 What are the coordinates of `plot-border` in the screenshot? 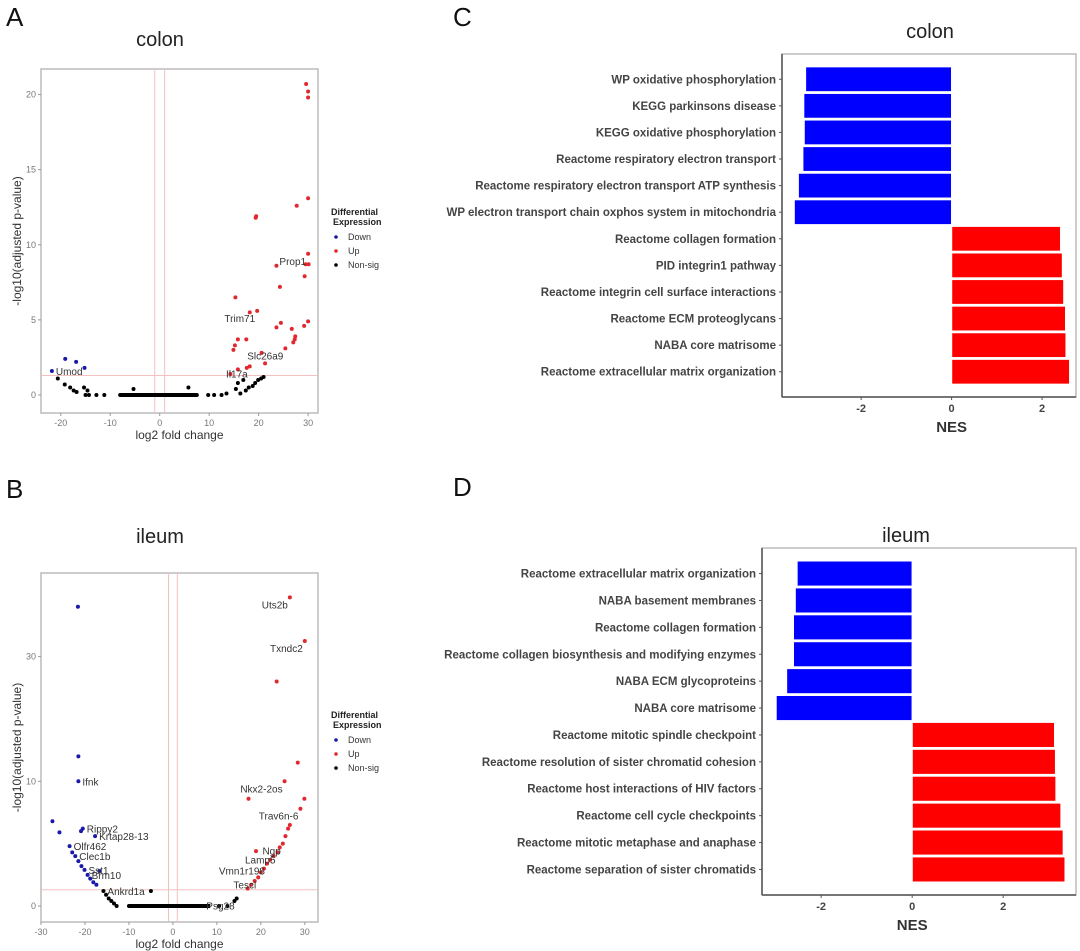 It's located at (179, 747).